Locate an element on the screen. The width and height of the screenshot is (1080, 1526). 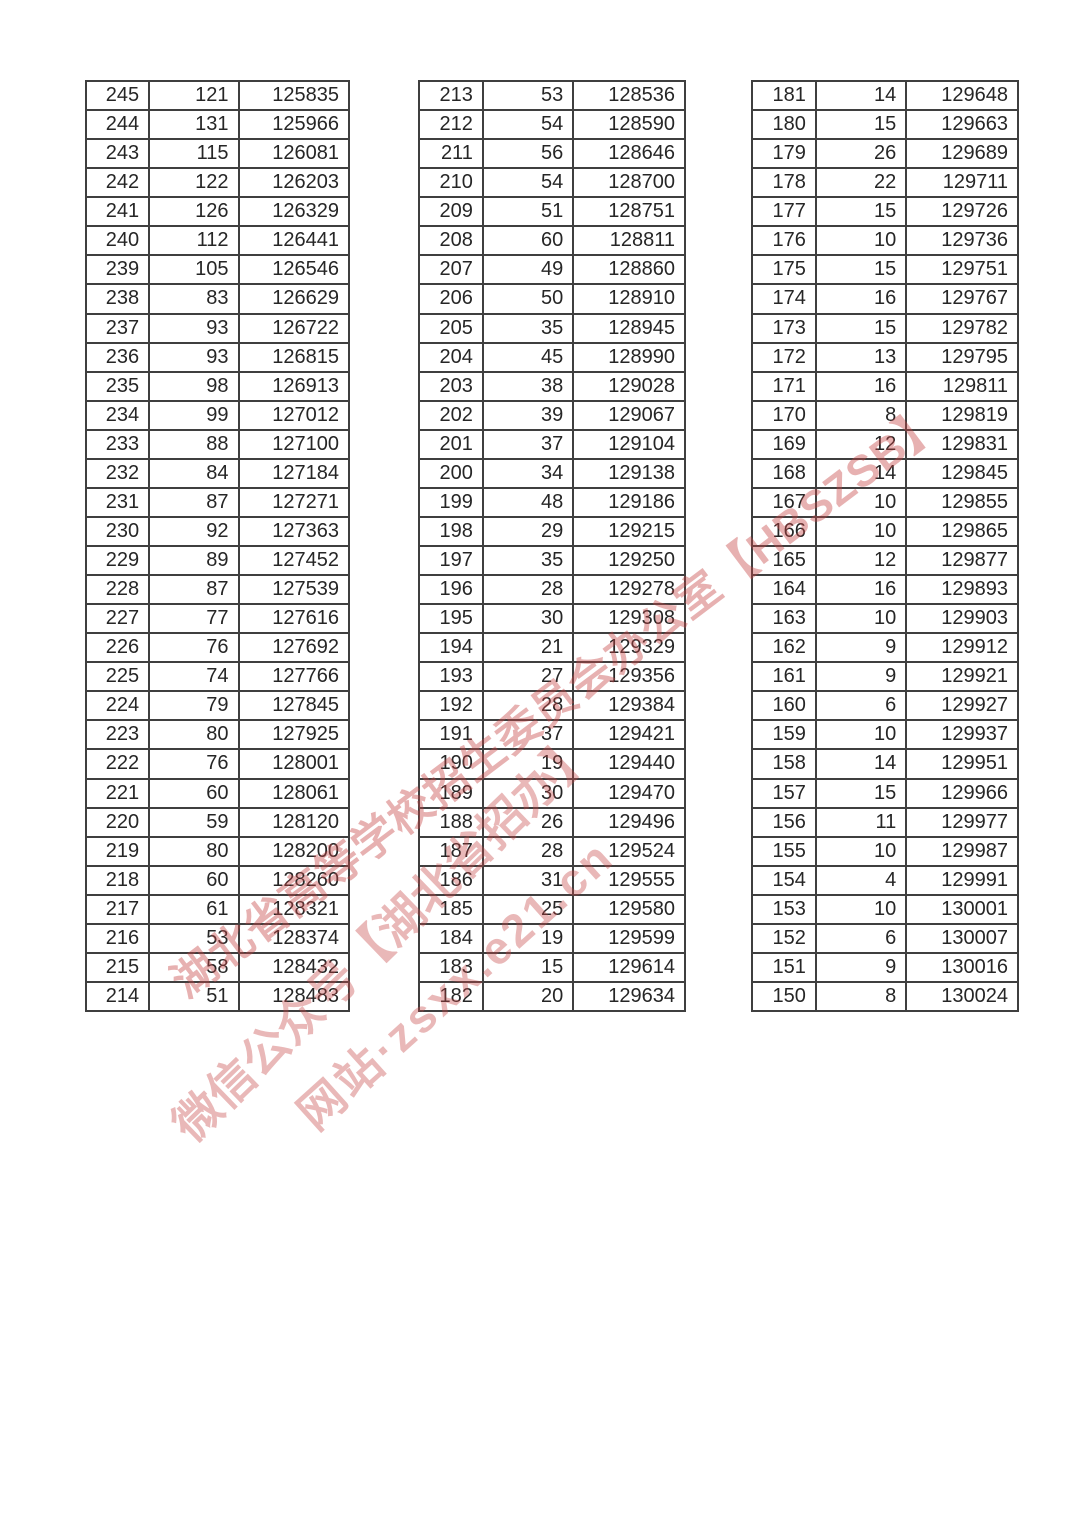
table-row: 231 87 127271 is located at coordinates (217, 502).